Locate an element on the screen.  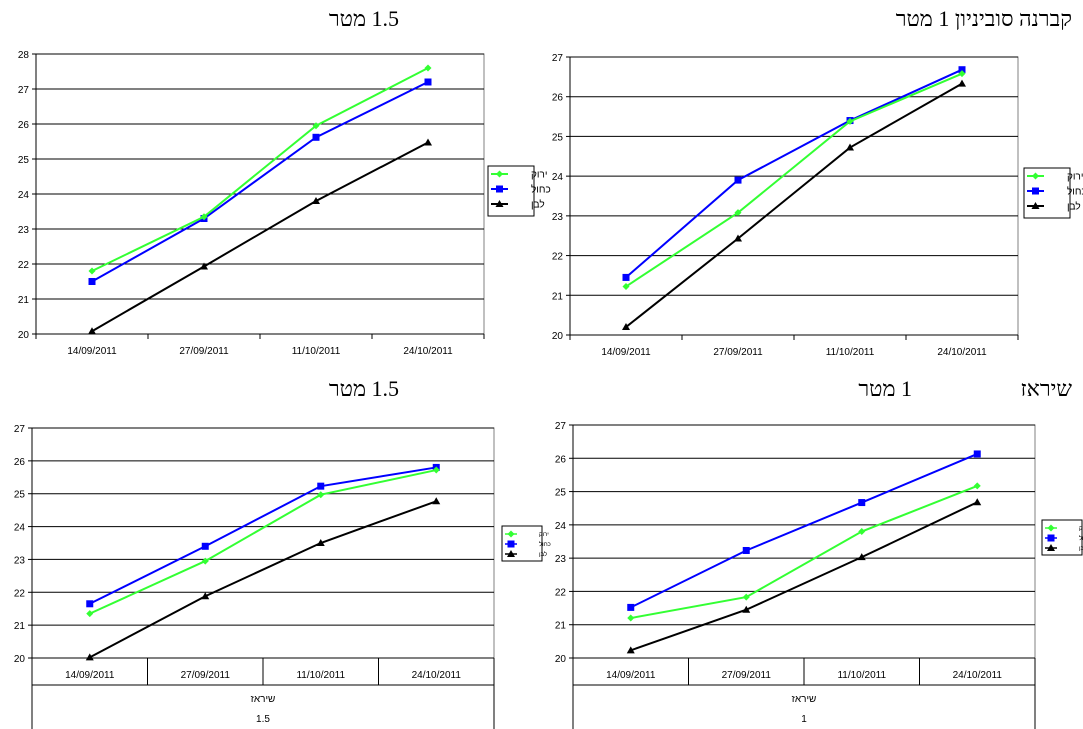
shiraz-1m-x-tick-label: 11/10/2011 is located at coordinates (861, 675).